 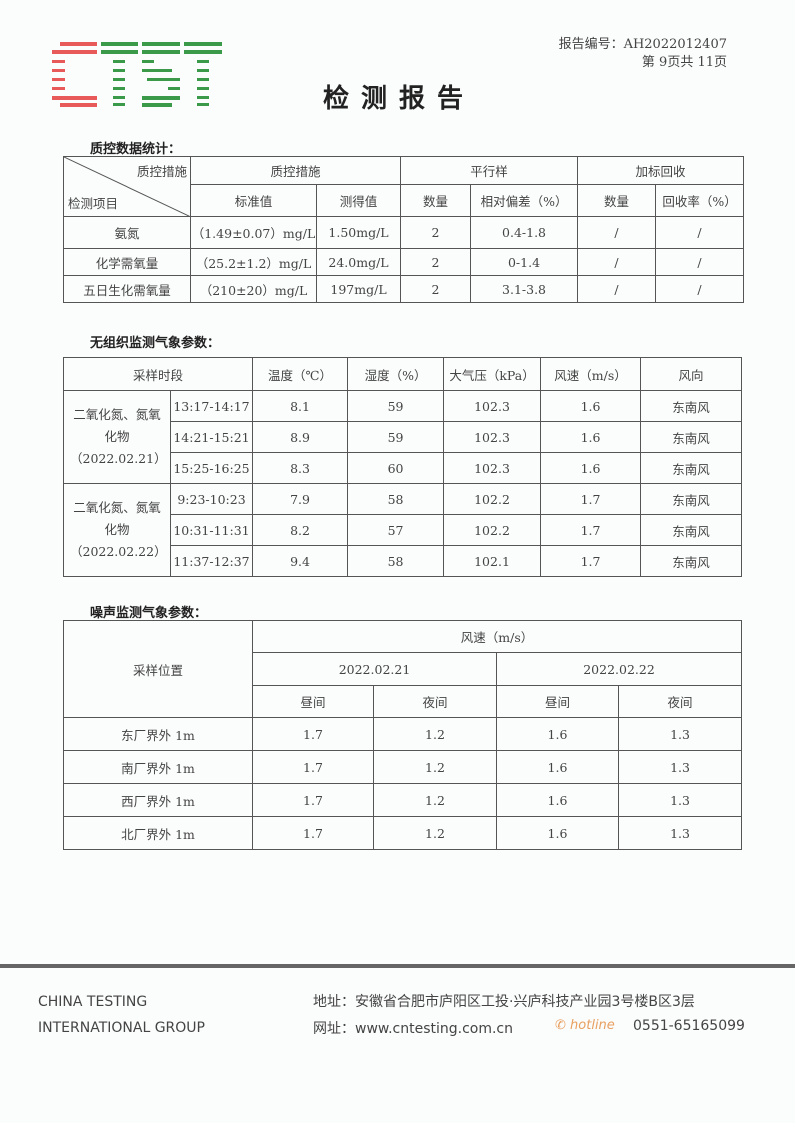 I want to click on weather-header: 温度（℃）, so click(x=300, y=374).